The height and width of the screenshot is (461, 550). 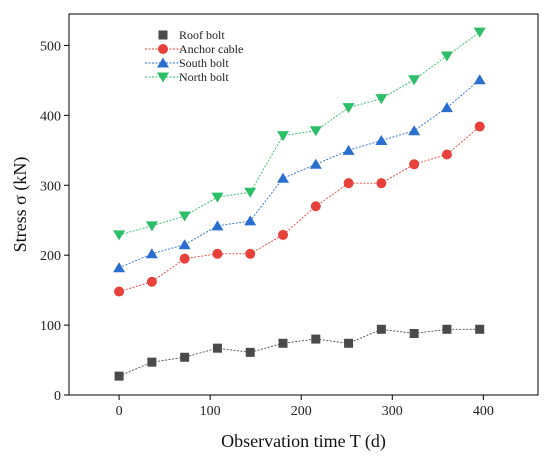 I want to click on series-line-roof-bolt, so click(x=299, y=352).